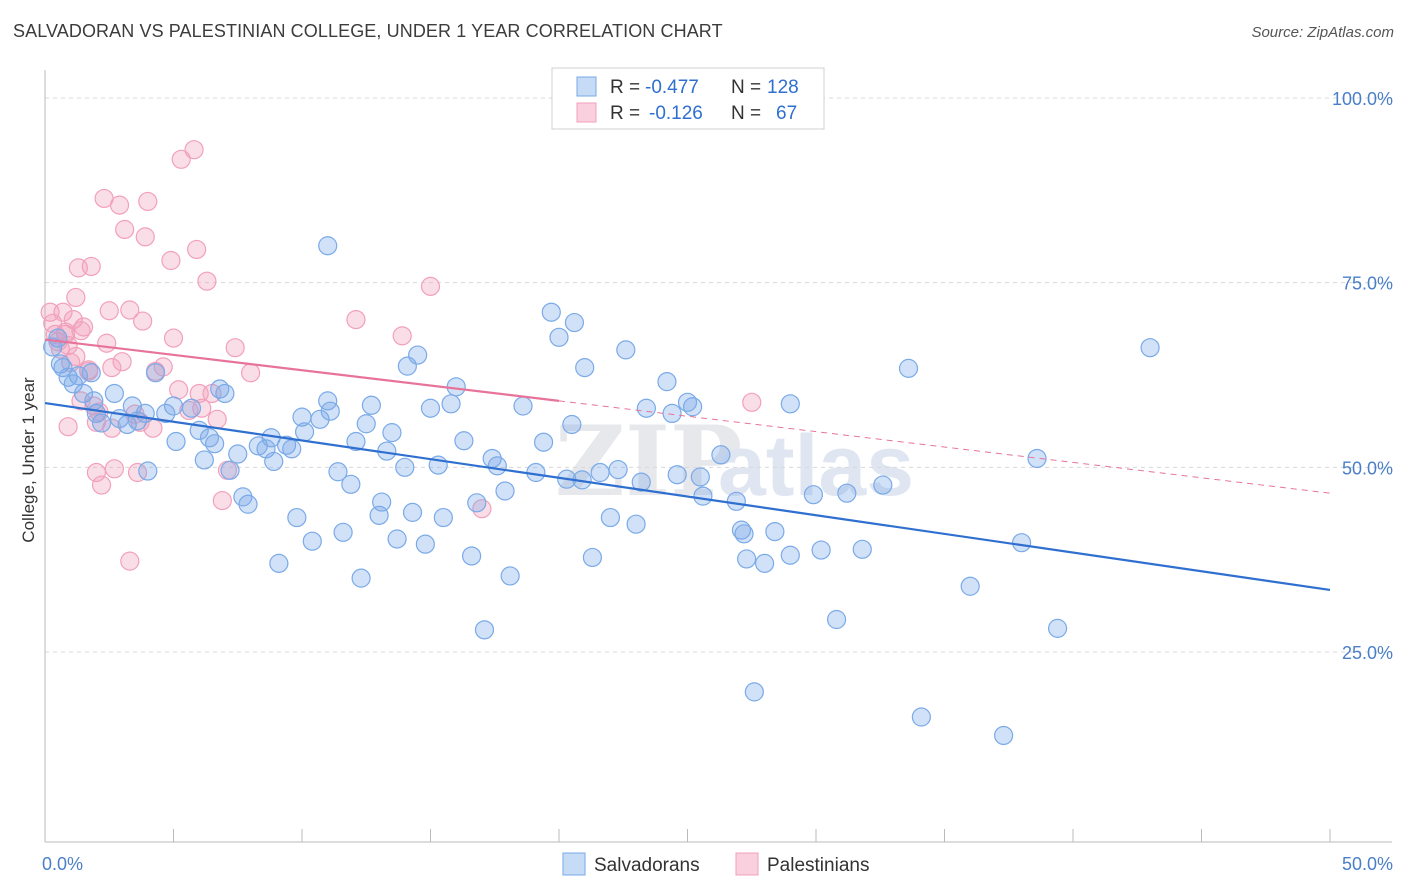 This screenshot has width=1406, height=892. I want to click on y-tick-label-50: 50.0%, so click(1367, 468).